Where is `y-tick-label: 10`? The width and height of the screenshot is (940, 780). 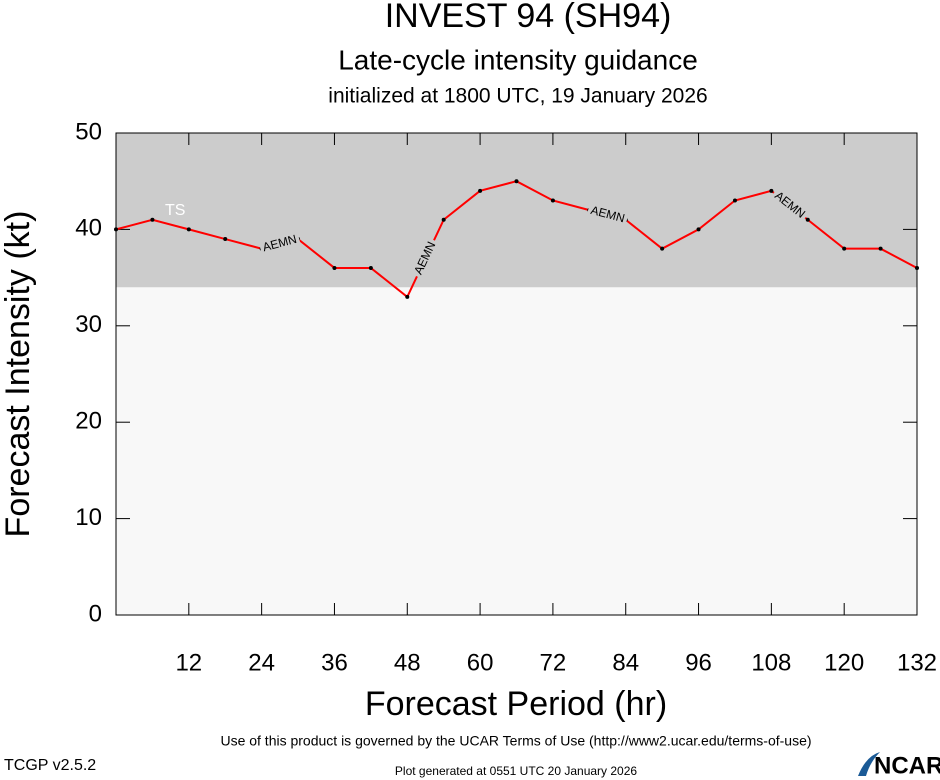
y-tick-label: 10 is located at coordinates (88, 517).